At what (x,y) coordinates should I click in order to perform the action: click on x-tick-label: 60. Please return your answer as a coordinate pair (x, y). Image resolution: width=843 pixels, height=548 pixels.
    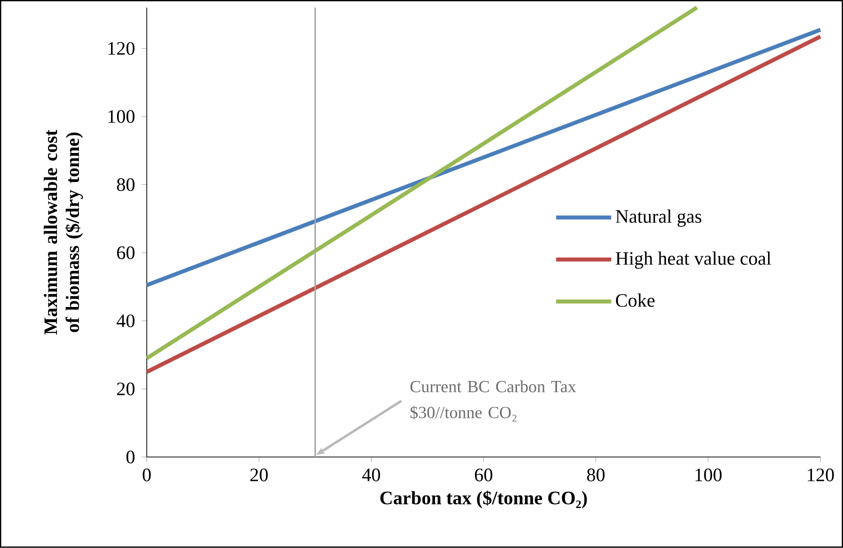
    Looking at the image, I should click on (483, 475).